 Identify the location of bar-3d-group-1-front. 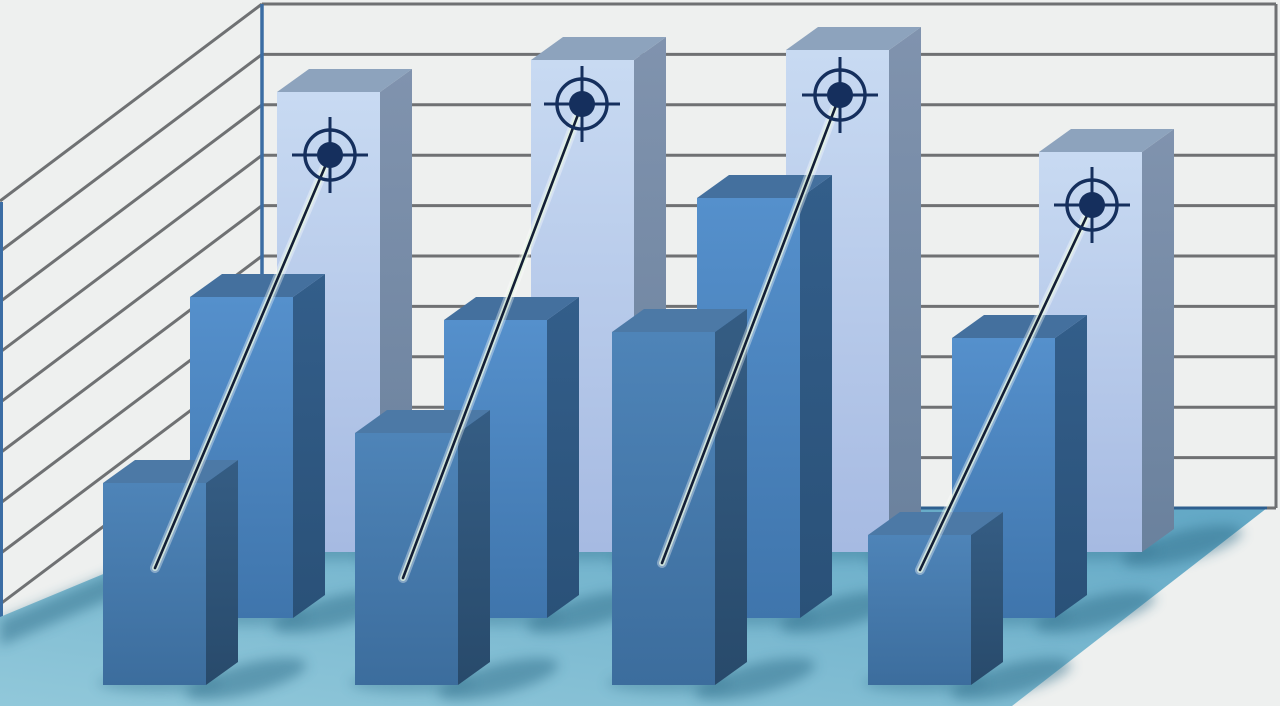
(202, 580).